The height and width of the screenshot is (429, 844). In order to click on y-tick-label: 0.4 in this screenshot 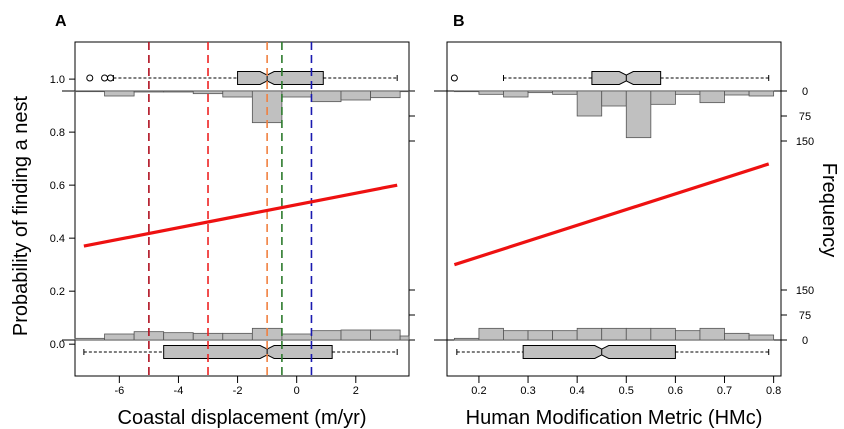, I will do `click(57, 239)`.